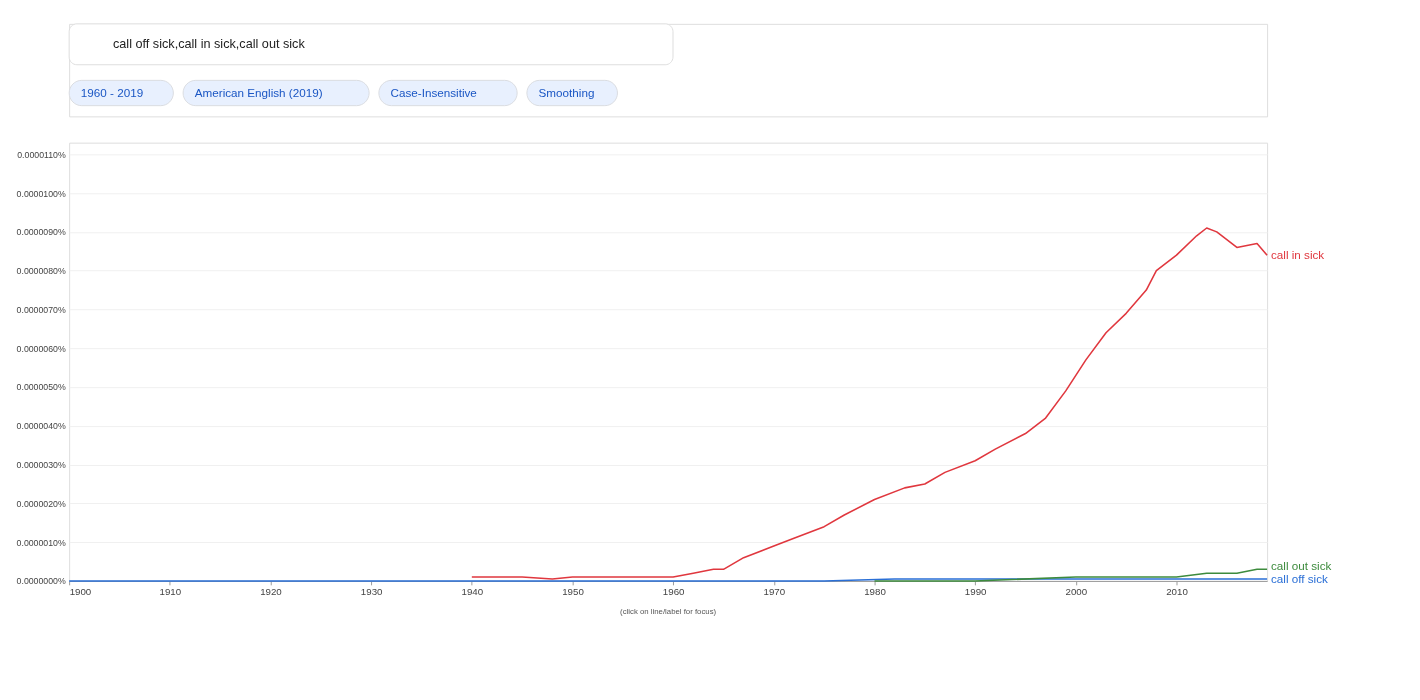 This screenshot has height=700, width=1420. Describe the element at coordinates (573, 592) in the screenshot. I see `x-tick-label: 1950` at that location.